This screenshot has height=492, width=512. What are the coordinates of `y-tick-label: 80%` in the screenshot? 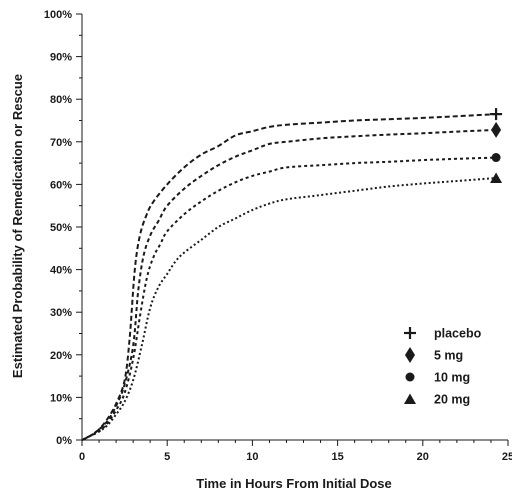 It's located at (61, 100).